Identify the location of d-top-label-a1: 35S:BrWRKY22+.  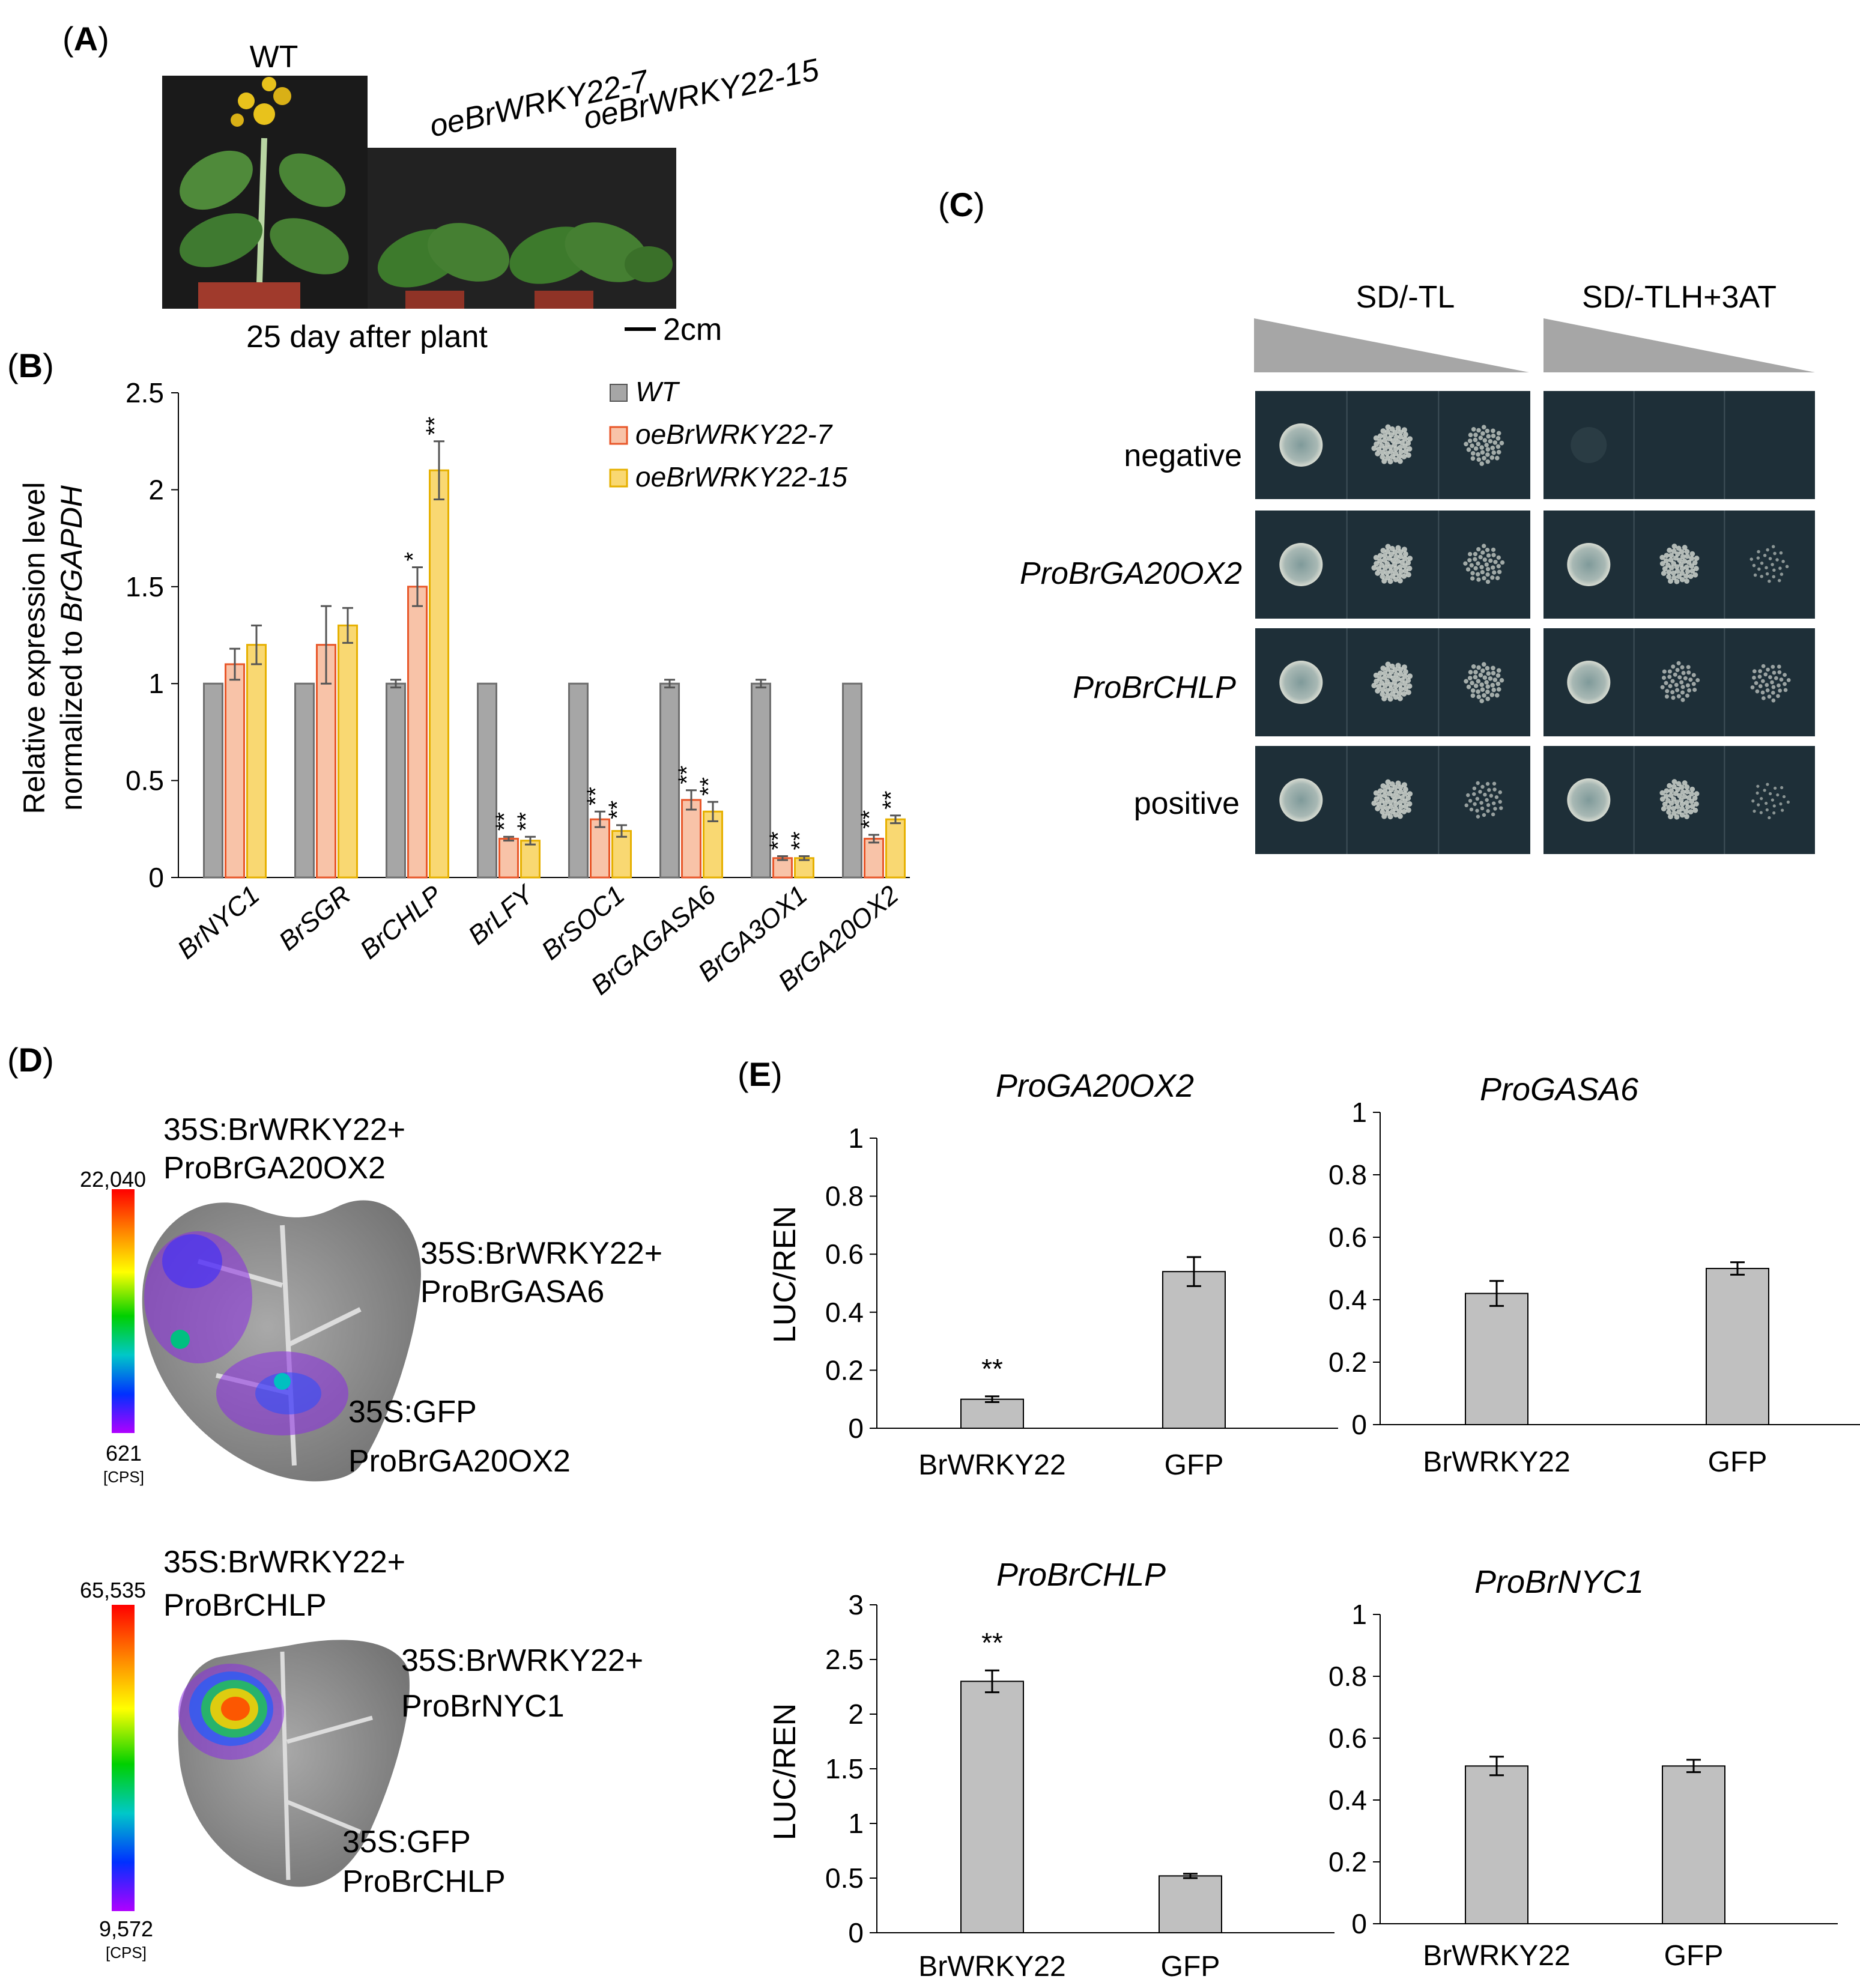
(284, 1129).